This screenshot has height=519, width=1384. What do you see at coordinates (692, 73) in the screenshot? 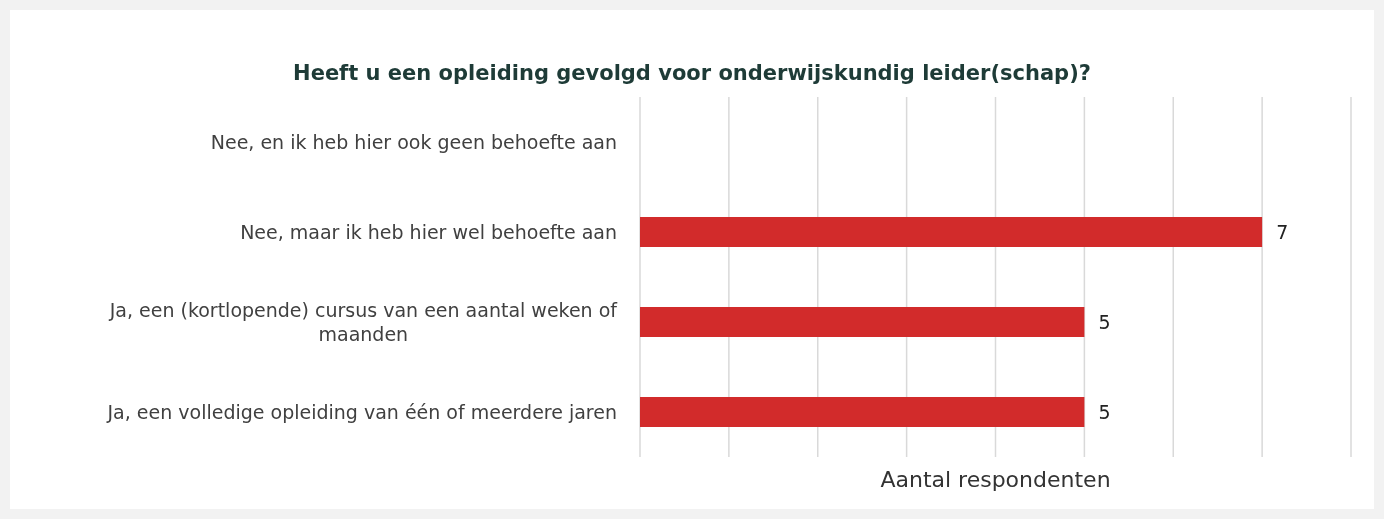
I see `chart-title: Heeft u een opleiding gevolgd voor onderwijskundig leider(schap)?` at bounding box center [692, 73].